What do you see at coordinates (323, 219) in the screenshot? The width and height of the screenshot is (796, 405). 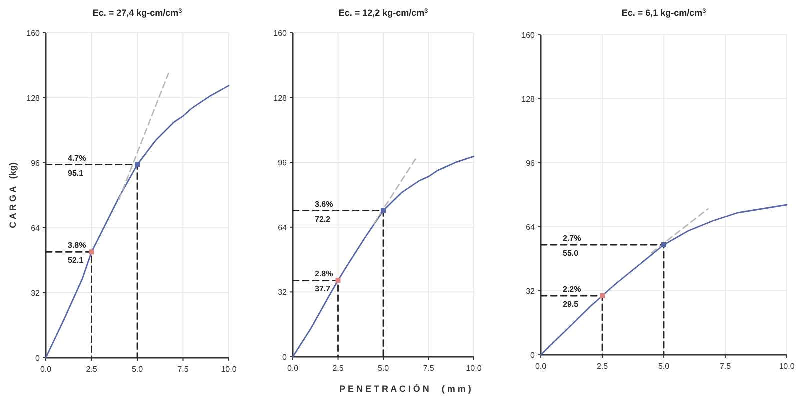 I see `annotation: 72.2` at bounding box center [323, 219].